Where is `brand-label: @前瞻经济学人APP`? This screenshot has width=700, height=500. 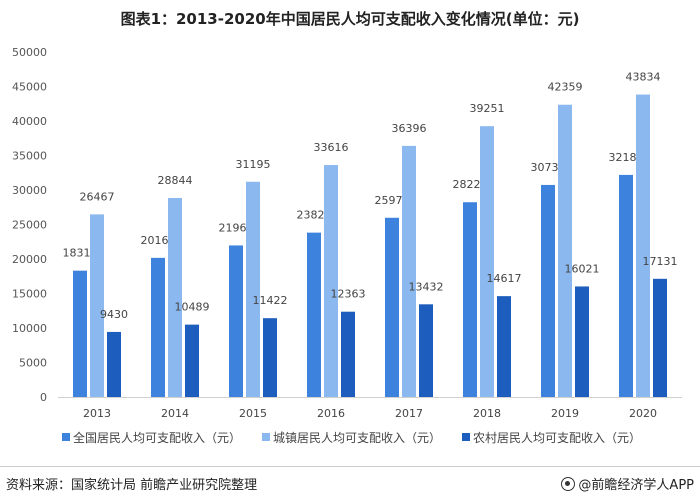 brand-label: @前瞻经济学人APP is located at coordinates (636, 485).